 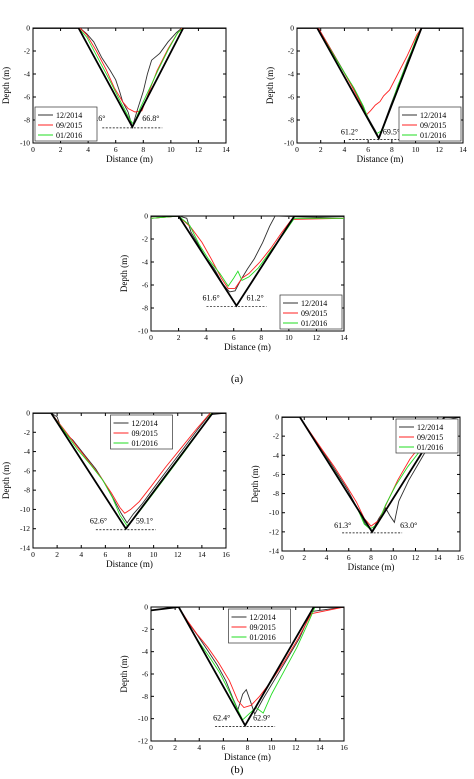 What do you see at coordinates (237, 770) in the screenshot?
I see `caption-b: (b)` at bounding box center [237, 770].